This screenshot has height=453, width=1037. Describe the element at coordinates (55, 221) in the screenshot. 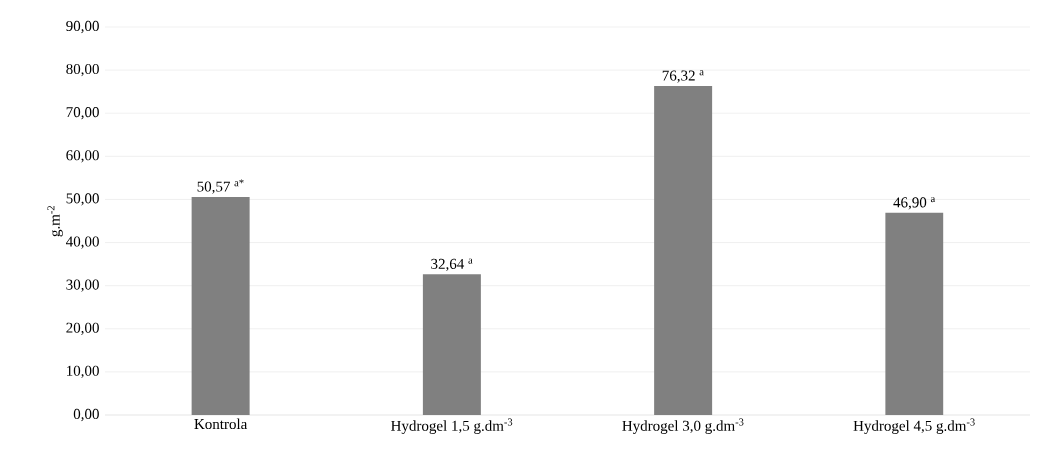

I see `y-axis-title: g.m$^{-2}$` at that location.